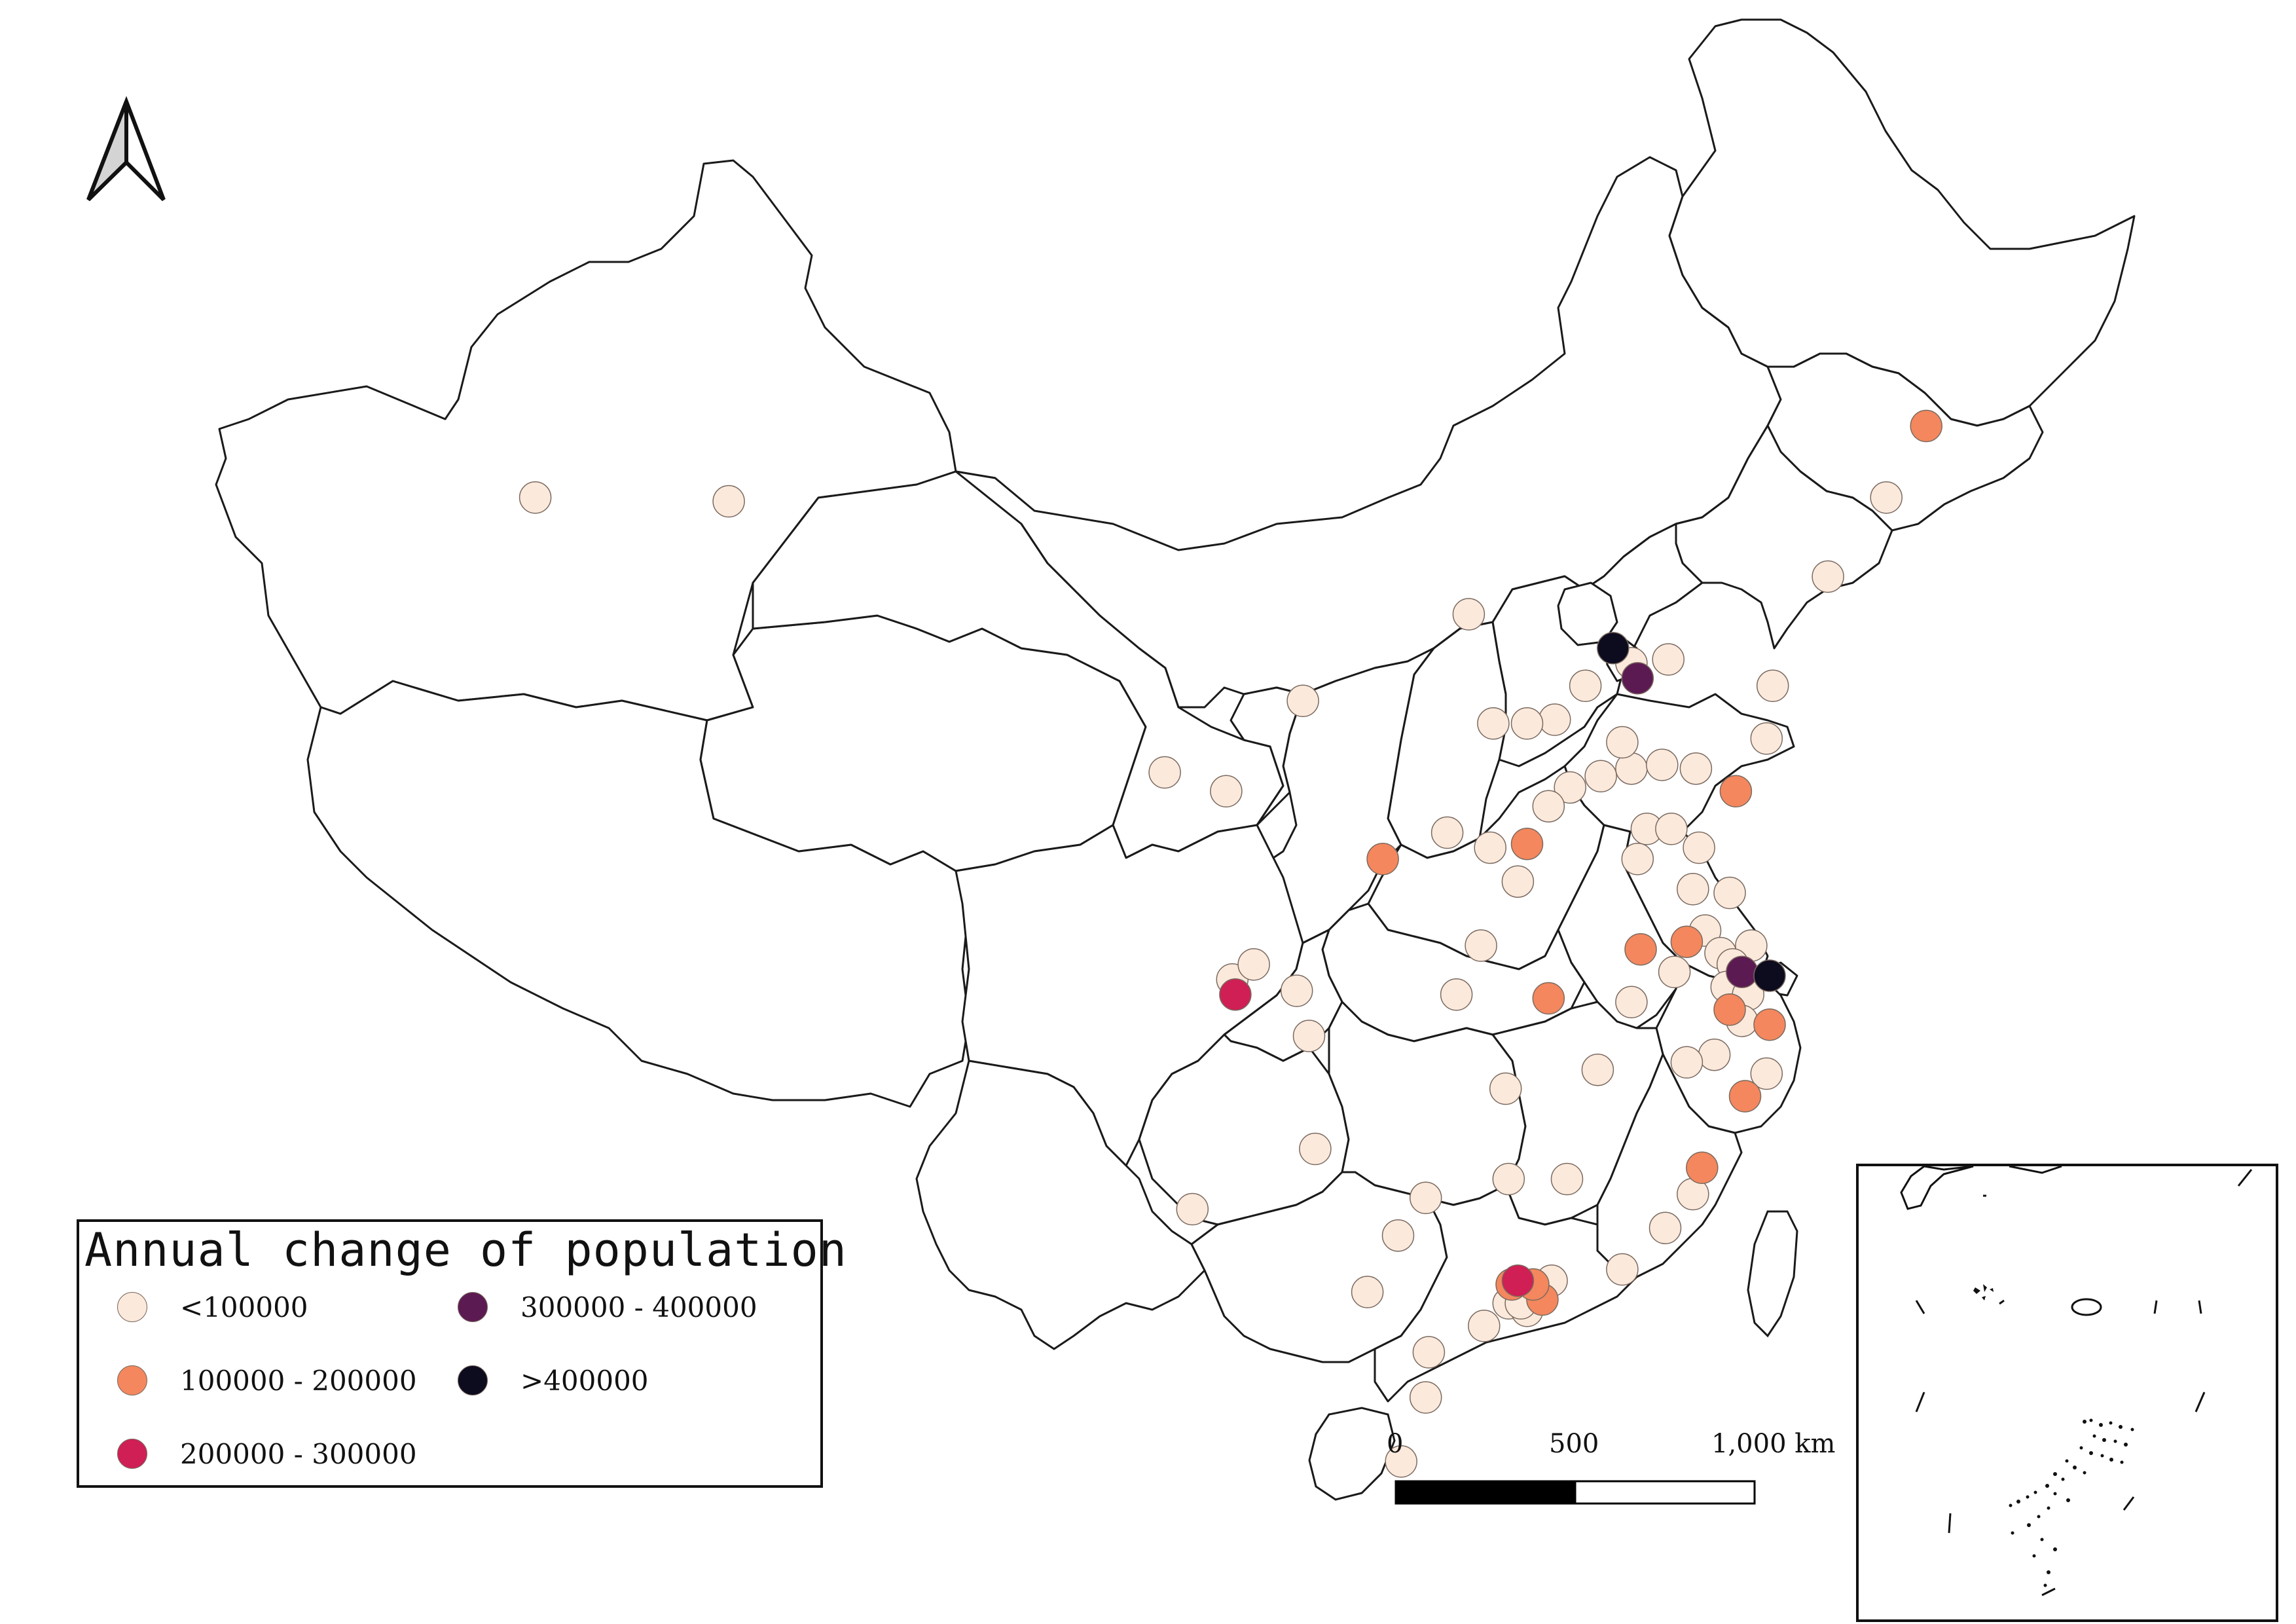 The height and width of the screenshot is (1624, 2296). I want to click on scale-bar-segment-empty, so click(1665, 1492).